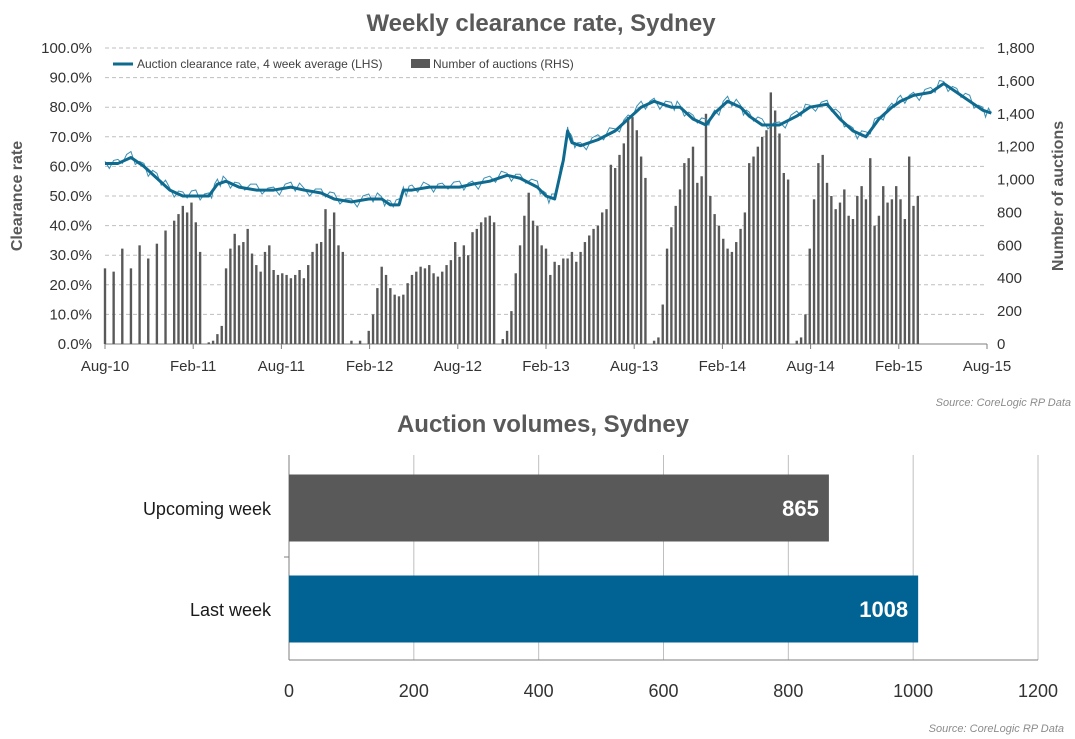 Image resolution: width=1075 pixels, height=739 pixels. Describe the element at coordinates (70, 285) in the screenshot. I see `left-tick-label: 20.0%` at that location.